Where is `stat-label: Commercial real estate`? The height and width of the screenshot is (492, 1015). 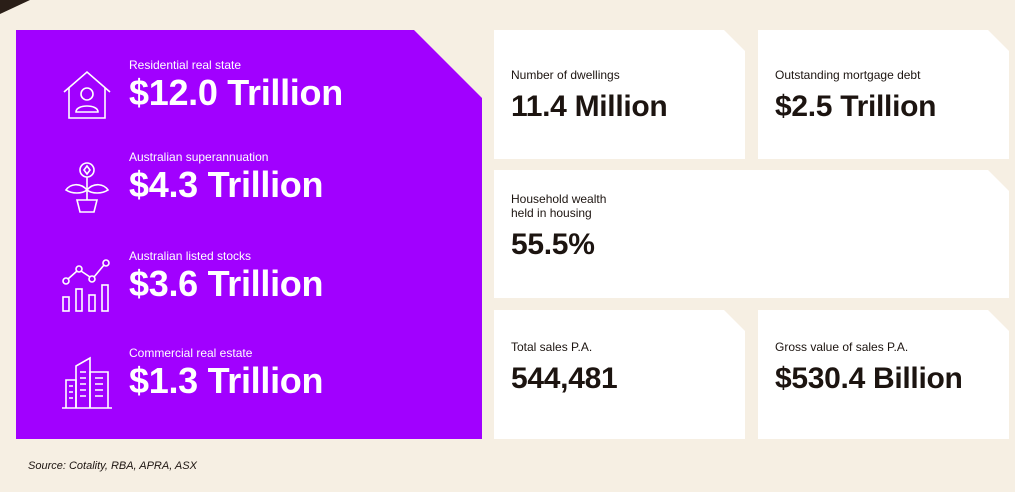 stat-label: Commercial real estate is located at coordinates (191, 353).